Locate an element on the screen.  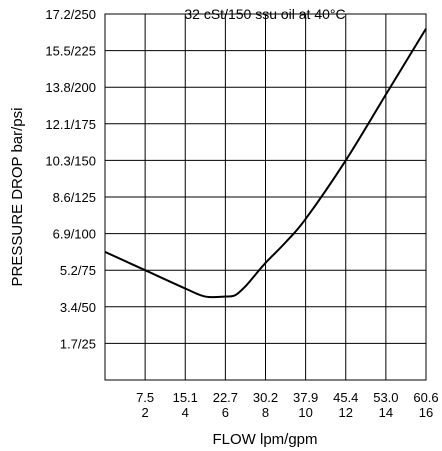
x-axis-label: FLOW lpm/gpm is located at coordinates (264, 439).